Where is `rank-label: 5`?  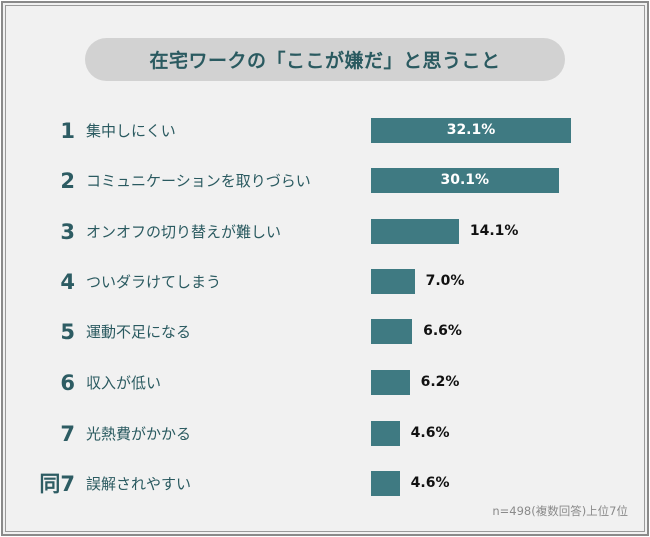
rank-label: 5 is located at coordinates (67, 332).